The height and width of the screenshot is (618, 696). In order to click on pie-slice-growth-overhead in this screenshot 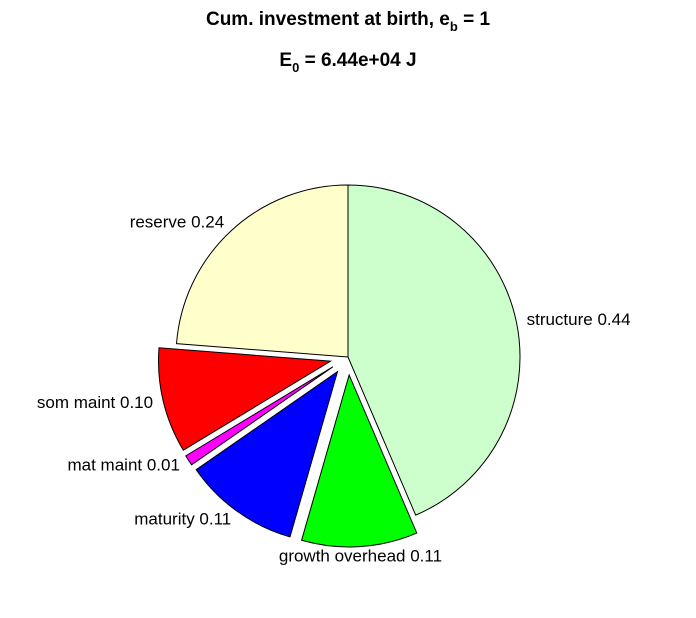, I will do `click(359, 460)`.